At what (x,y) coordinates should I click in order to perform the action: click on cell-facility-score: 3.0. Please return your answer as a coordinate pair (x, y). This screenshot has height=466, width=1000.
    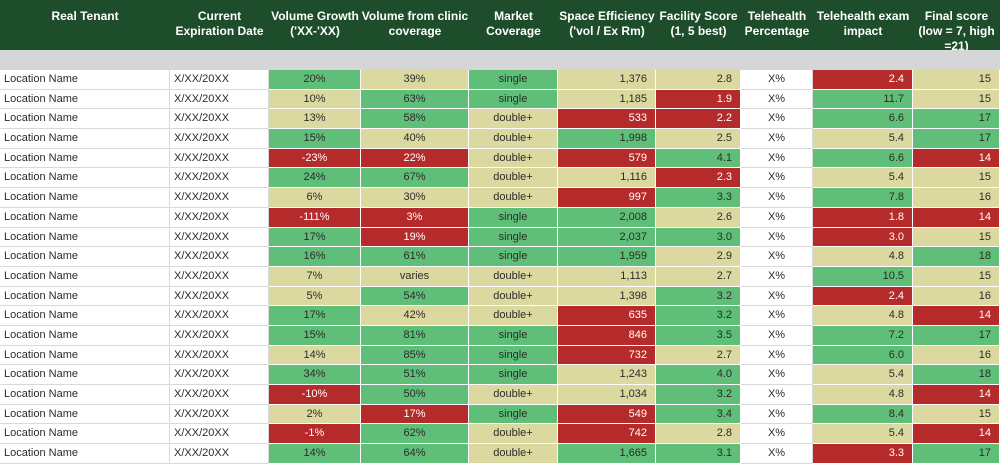
    Looking at the image, I should click on (698, 237).